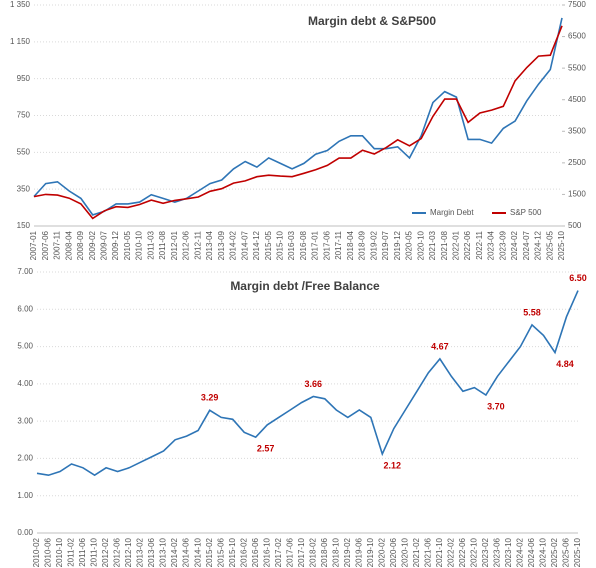 The width and height of the screenshot is (596, 568). Describe the element at coordinates (289, 552) in the screenshot. I see `x-tick-label: 2017-06` at that location.